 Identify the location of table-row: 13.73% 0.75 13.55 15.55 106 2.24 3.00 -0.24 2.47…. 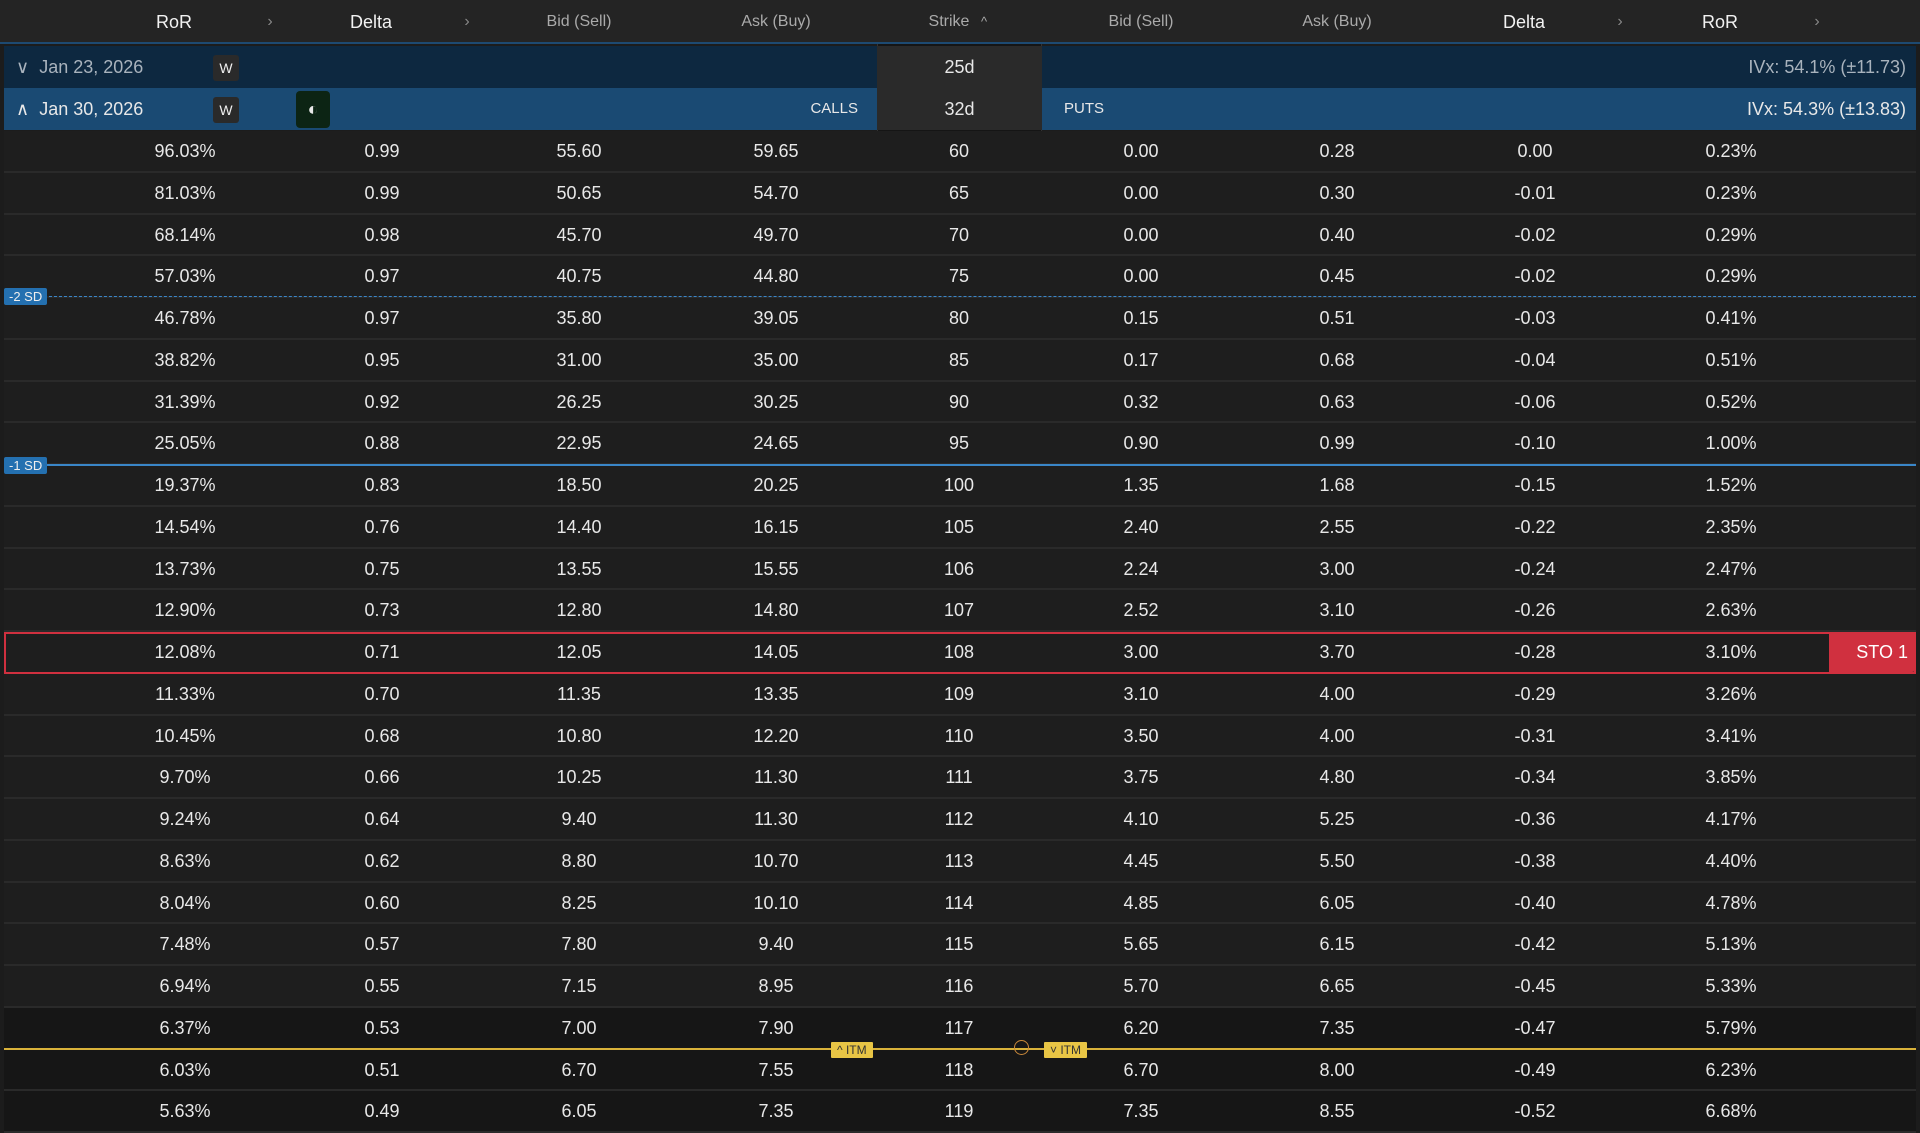
(960, 569).